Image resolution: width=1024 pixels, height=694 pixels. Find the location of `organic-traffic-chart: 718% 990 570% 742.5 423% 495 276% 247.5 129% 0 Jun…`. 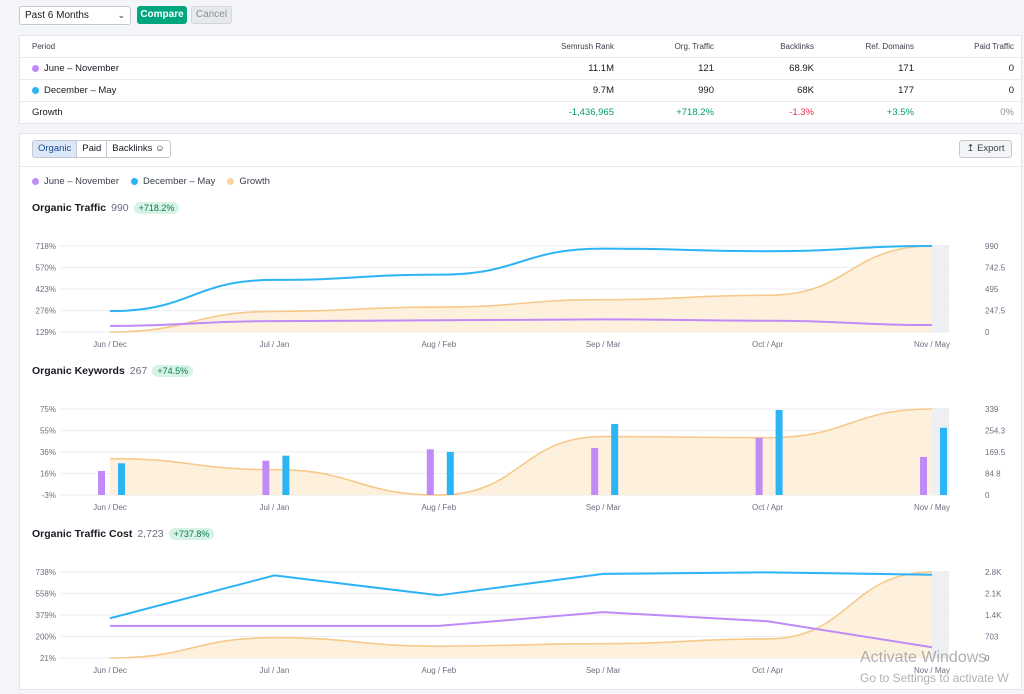

organic-traffic-chart: 718% 990 570% 742.5 423% 495 276% 247.5 129% 0 Jun… is located at coordinates (521, 295).